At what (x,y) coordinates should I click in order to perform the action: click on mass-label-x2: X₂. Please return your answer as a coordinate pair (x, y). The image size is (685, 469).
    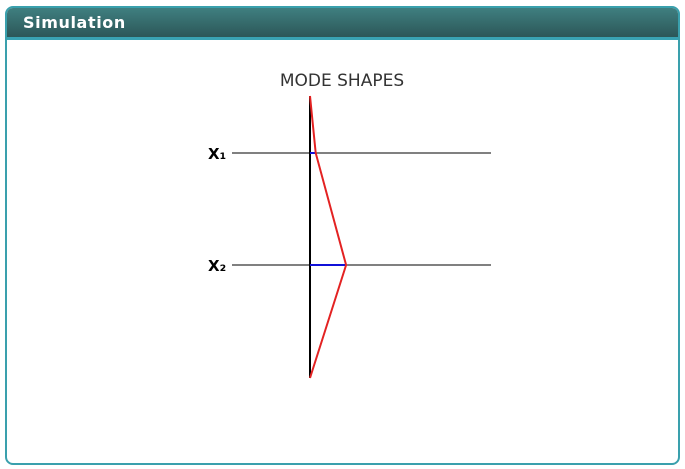
    Looking at the image, I should click on (217, 266).